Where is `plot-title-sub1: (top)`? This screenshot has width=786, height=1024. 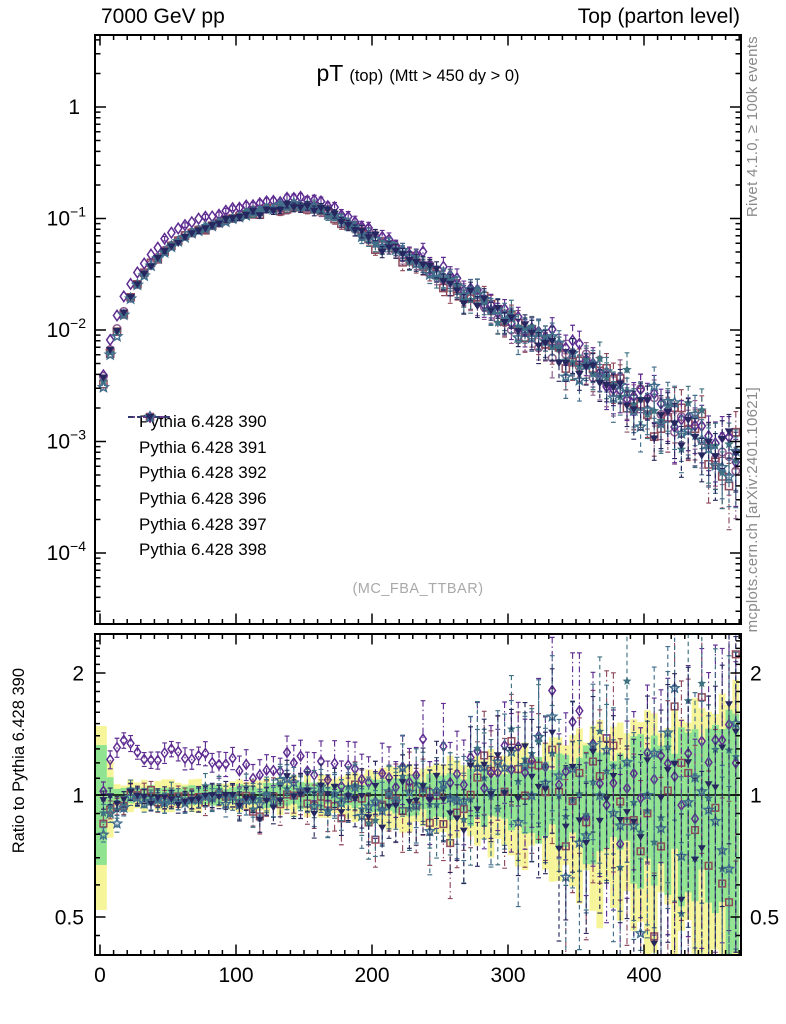
plot-title-sub1: (top) is located at coordinates (366, 76).